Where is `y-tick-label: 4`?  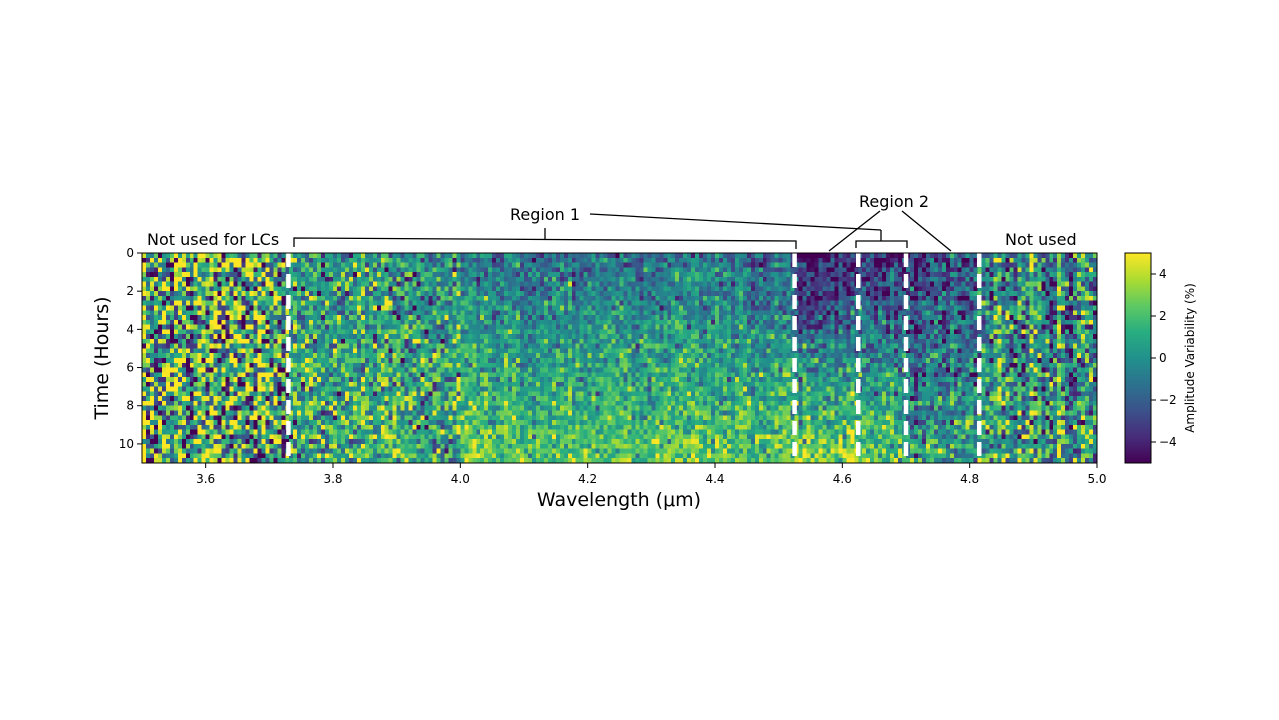 y-tick-label: 4 is located at coordinates (130, 329).